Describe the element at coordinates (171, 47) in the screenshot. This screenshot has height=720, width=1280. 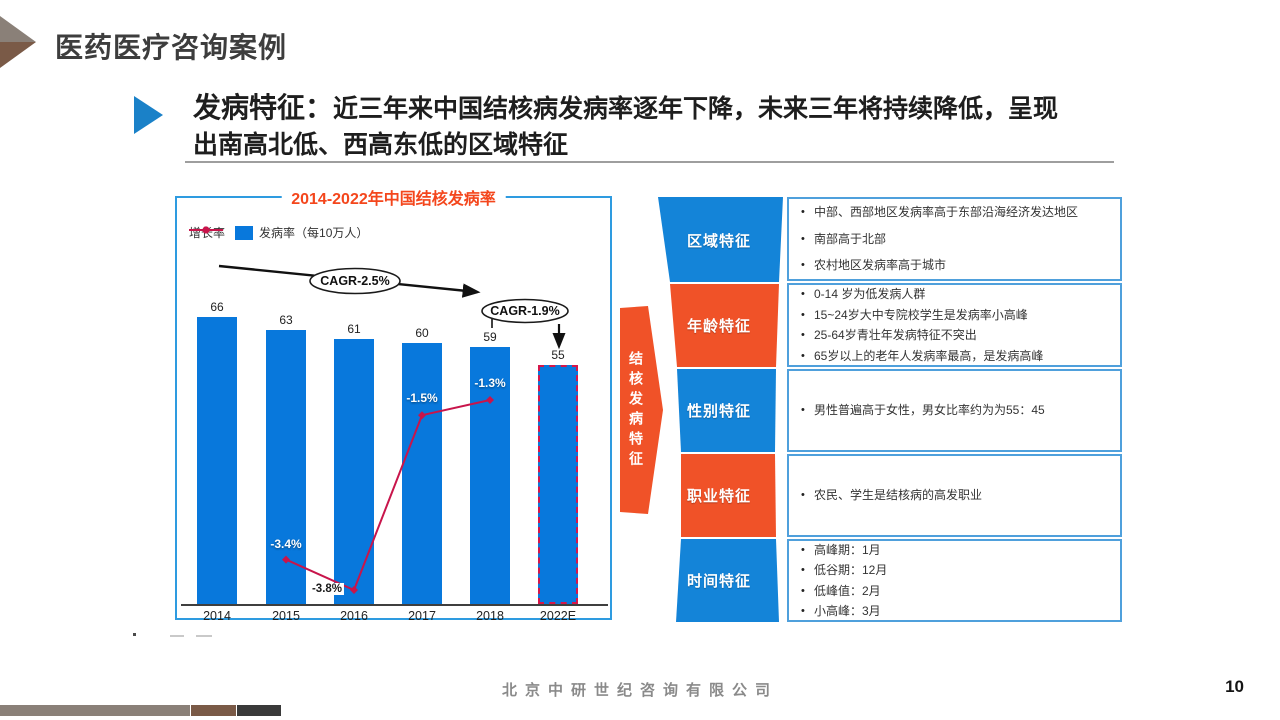
I see `page-title: 医药医疗咨询案例` at that location.